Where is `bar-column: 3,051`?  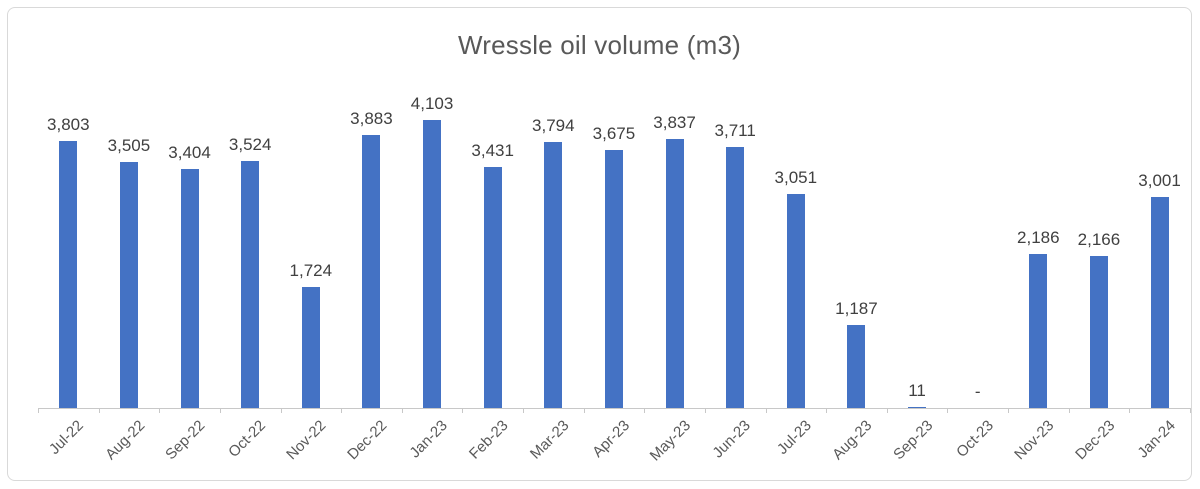
bar-column: 3,051 is located at coordinates (796, 250).